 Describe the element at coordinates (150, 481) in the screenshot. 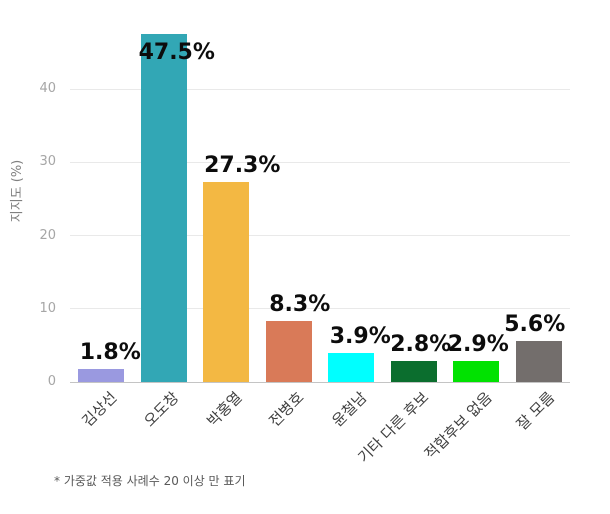

I see `chart-footnote: * 가중값 적용 사례수 20 이상 만 표기` at that location.